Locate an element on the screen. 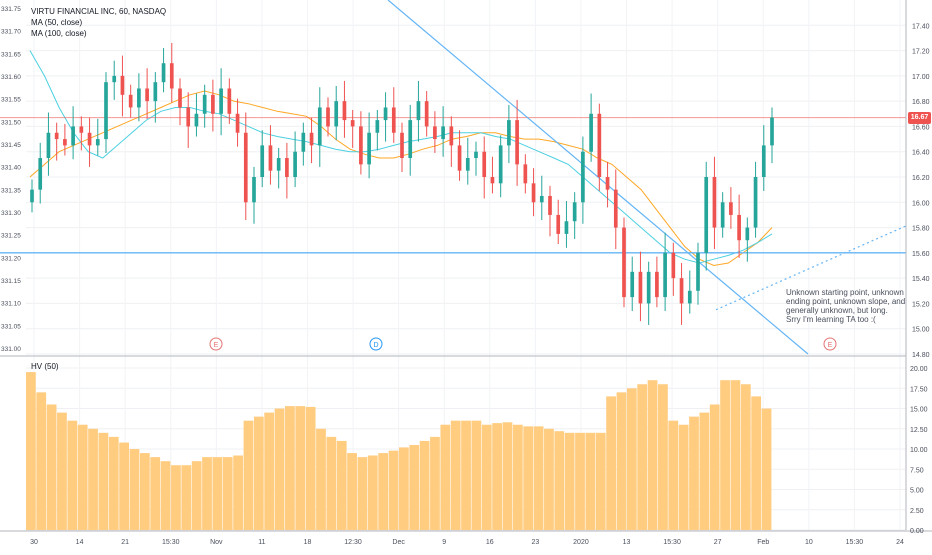  price-tick-label: 15.80 is located at coordinates (921, 229).